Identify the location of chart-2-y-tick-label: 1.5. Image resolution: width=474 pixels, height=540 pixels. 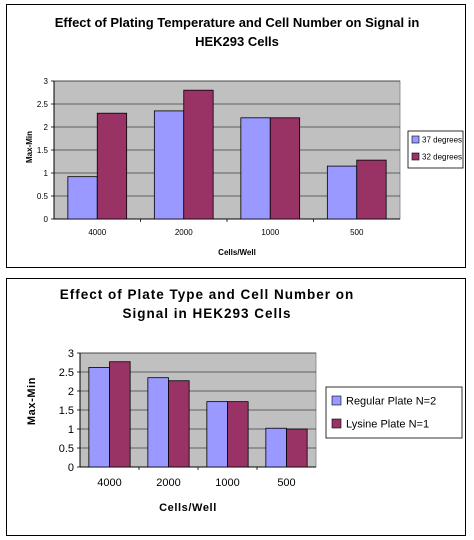
(66, 411).